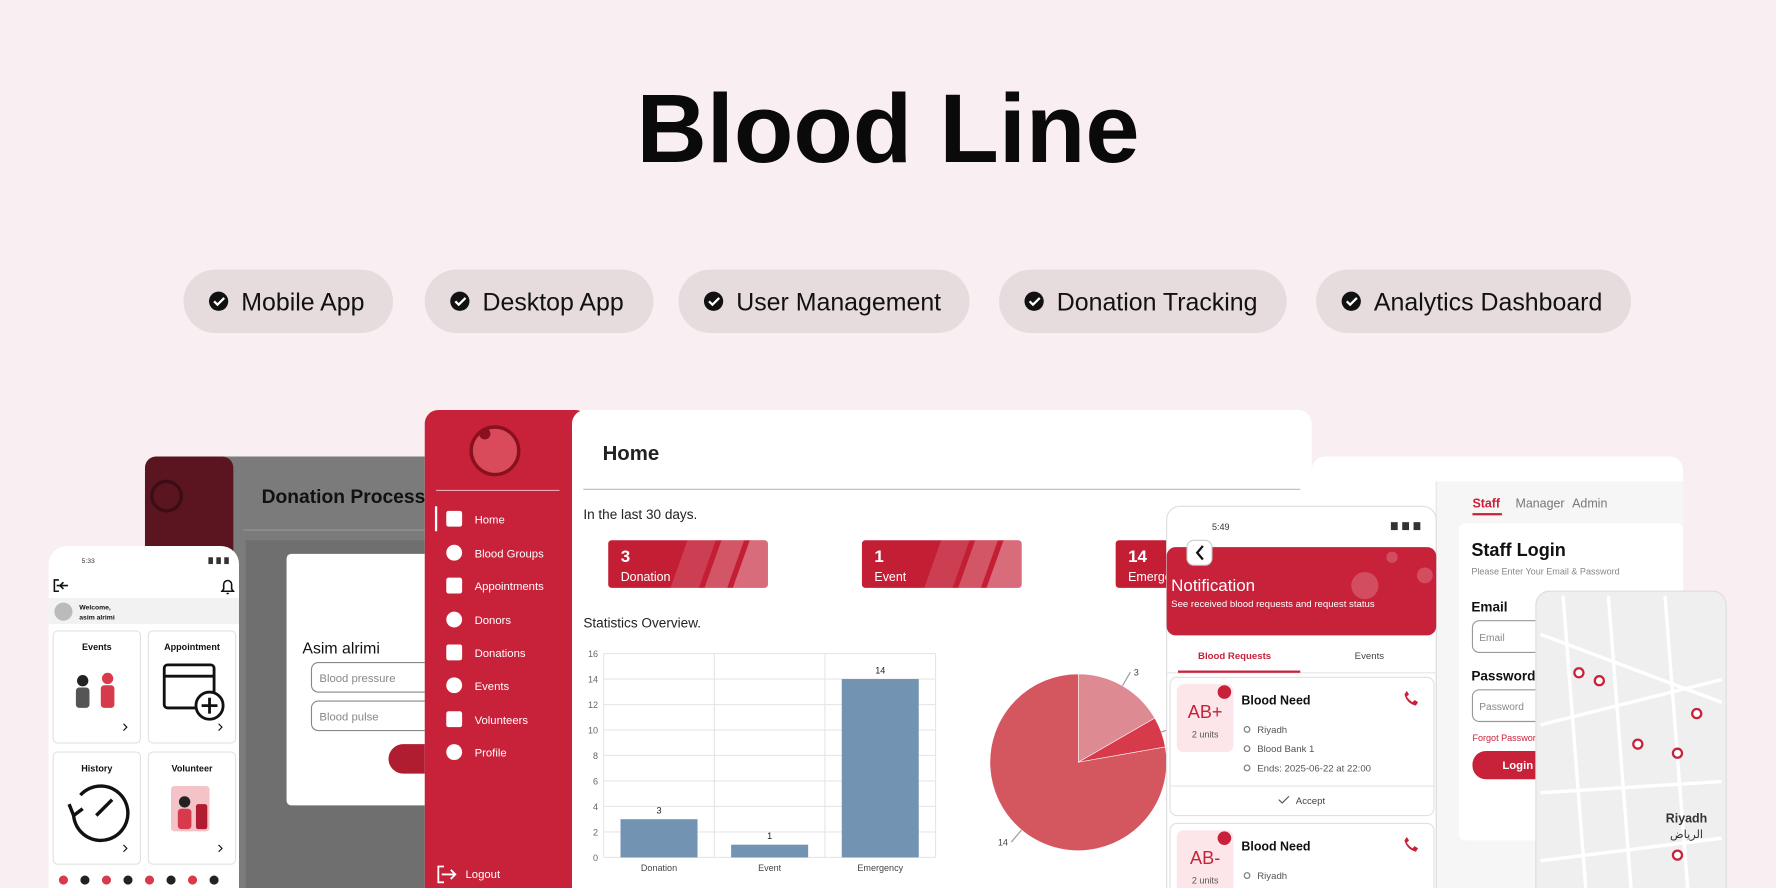 Image resolution: width=1776 pixels, height=888 pixels. What do you see at coordinates (553, 302) in the screenshot?
I see `feature-label: Desktop App` at bounding box center [553, 302].